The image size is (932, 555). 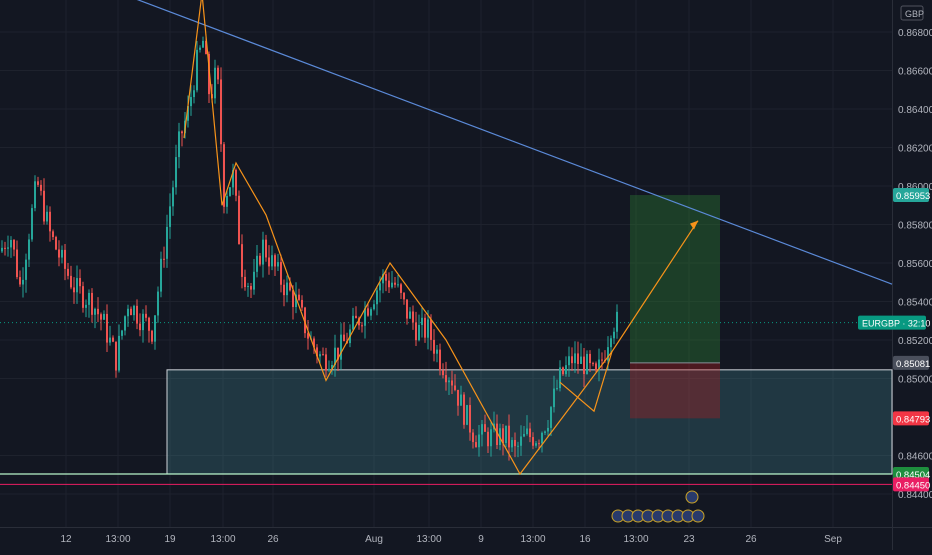 What do you see at coordinates (481, 539) in the screenshot?
I see `x-tick-label: 9` at bounding box center [481, 539].